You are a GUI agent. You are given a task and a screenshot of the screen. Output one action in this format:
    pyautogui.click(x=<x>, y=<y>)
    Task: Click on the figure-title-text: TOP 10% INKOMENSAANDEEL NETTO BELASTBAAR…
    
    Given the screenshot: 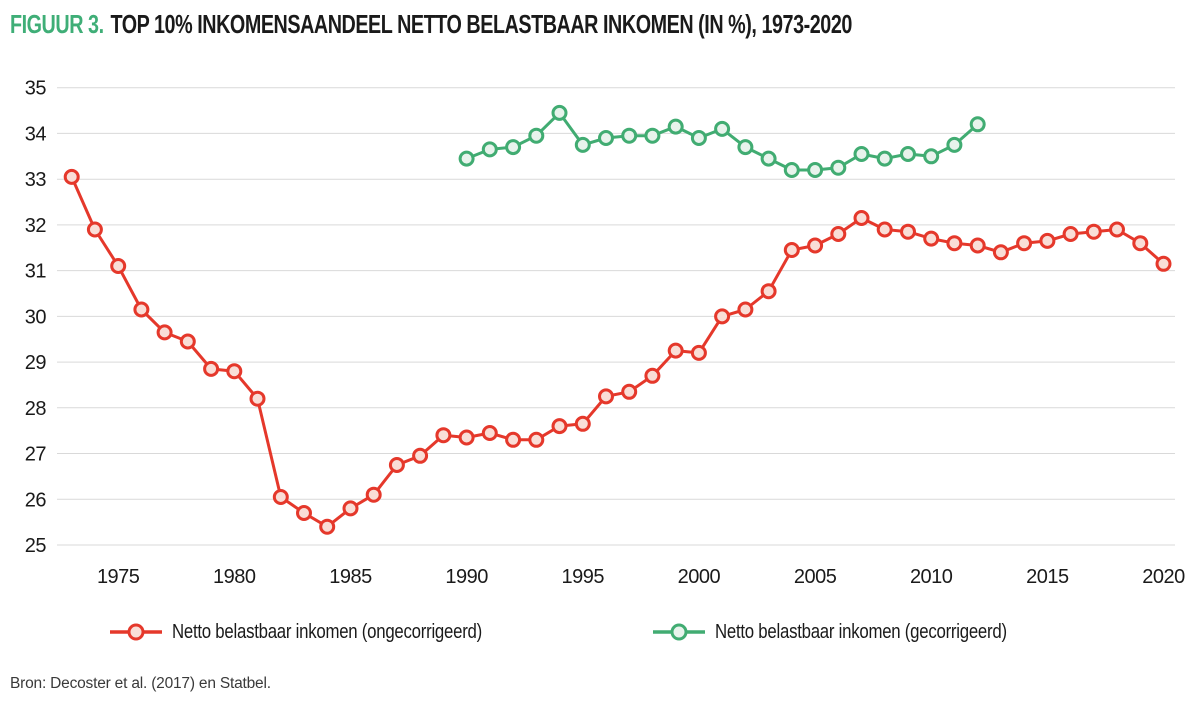 What is the action you would take?
    pyautogui.click(x=481, y=24)
    